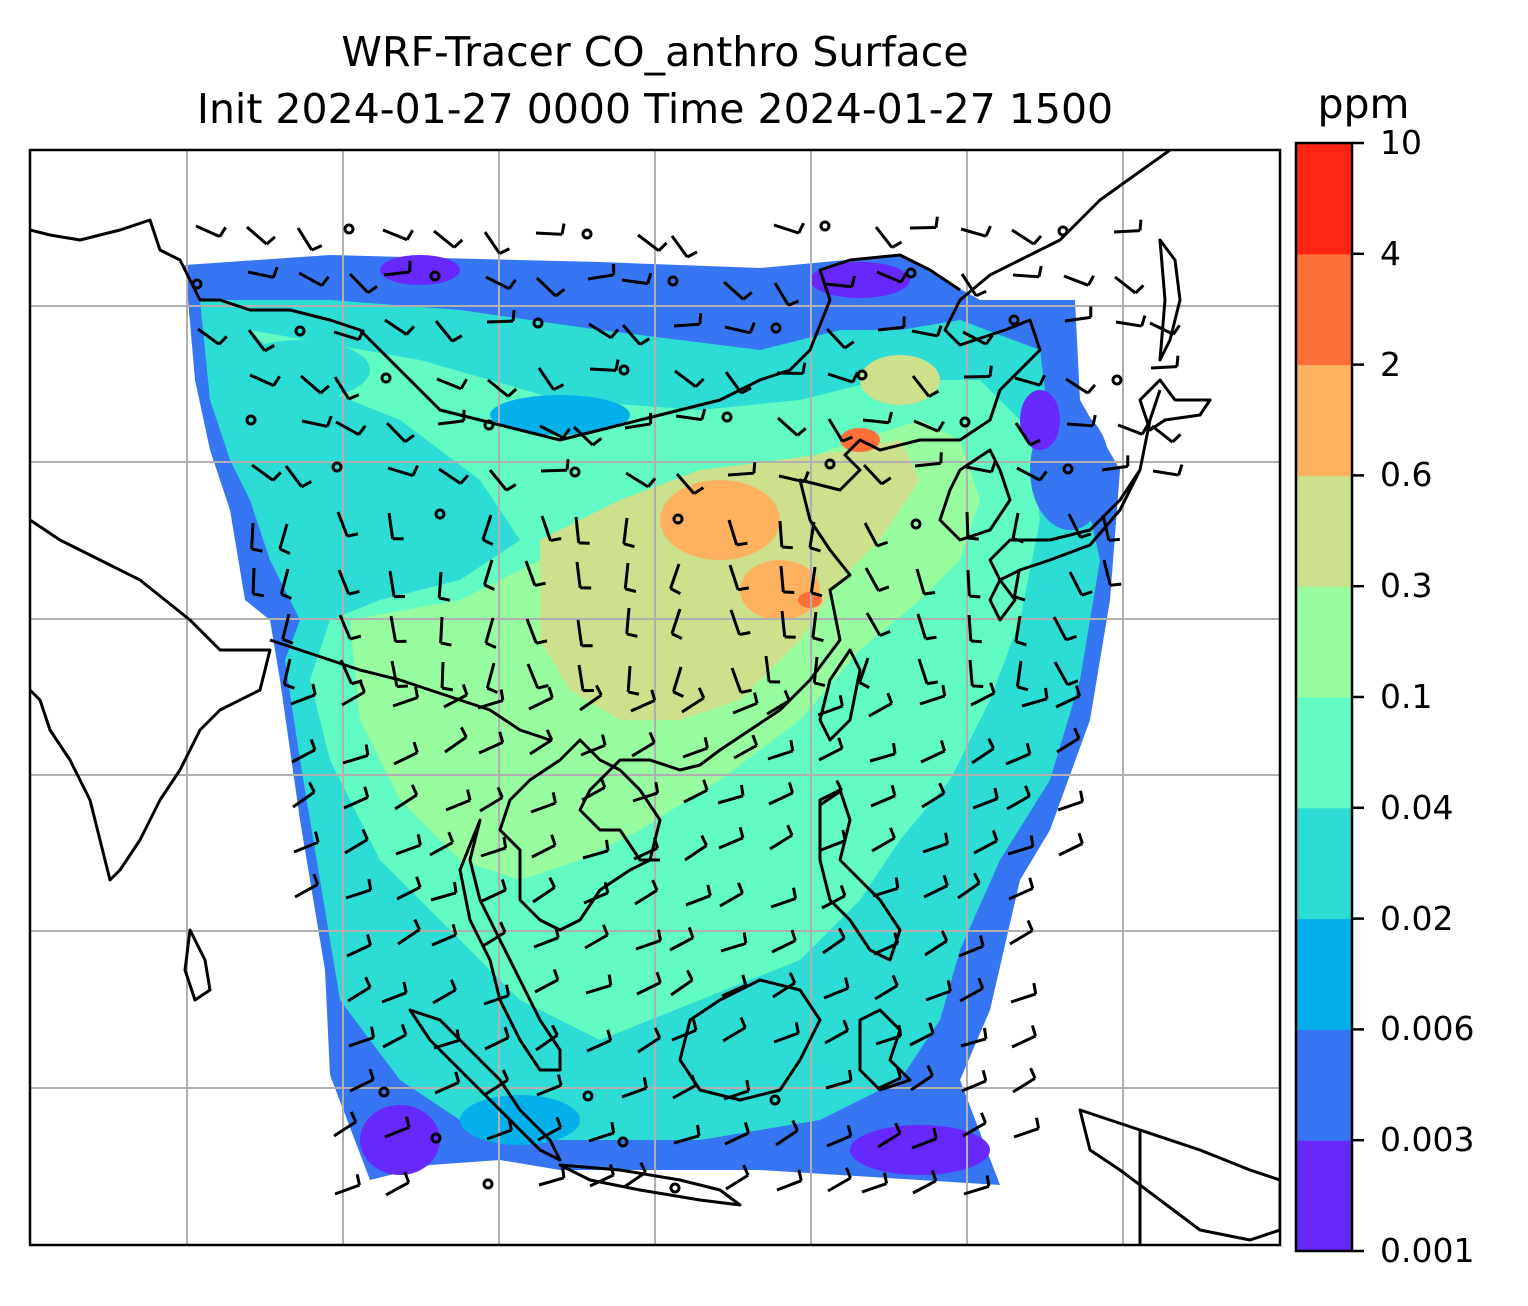  I want to click on colorbar-tick-label: 0.3, so click(1406, 586).